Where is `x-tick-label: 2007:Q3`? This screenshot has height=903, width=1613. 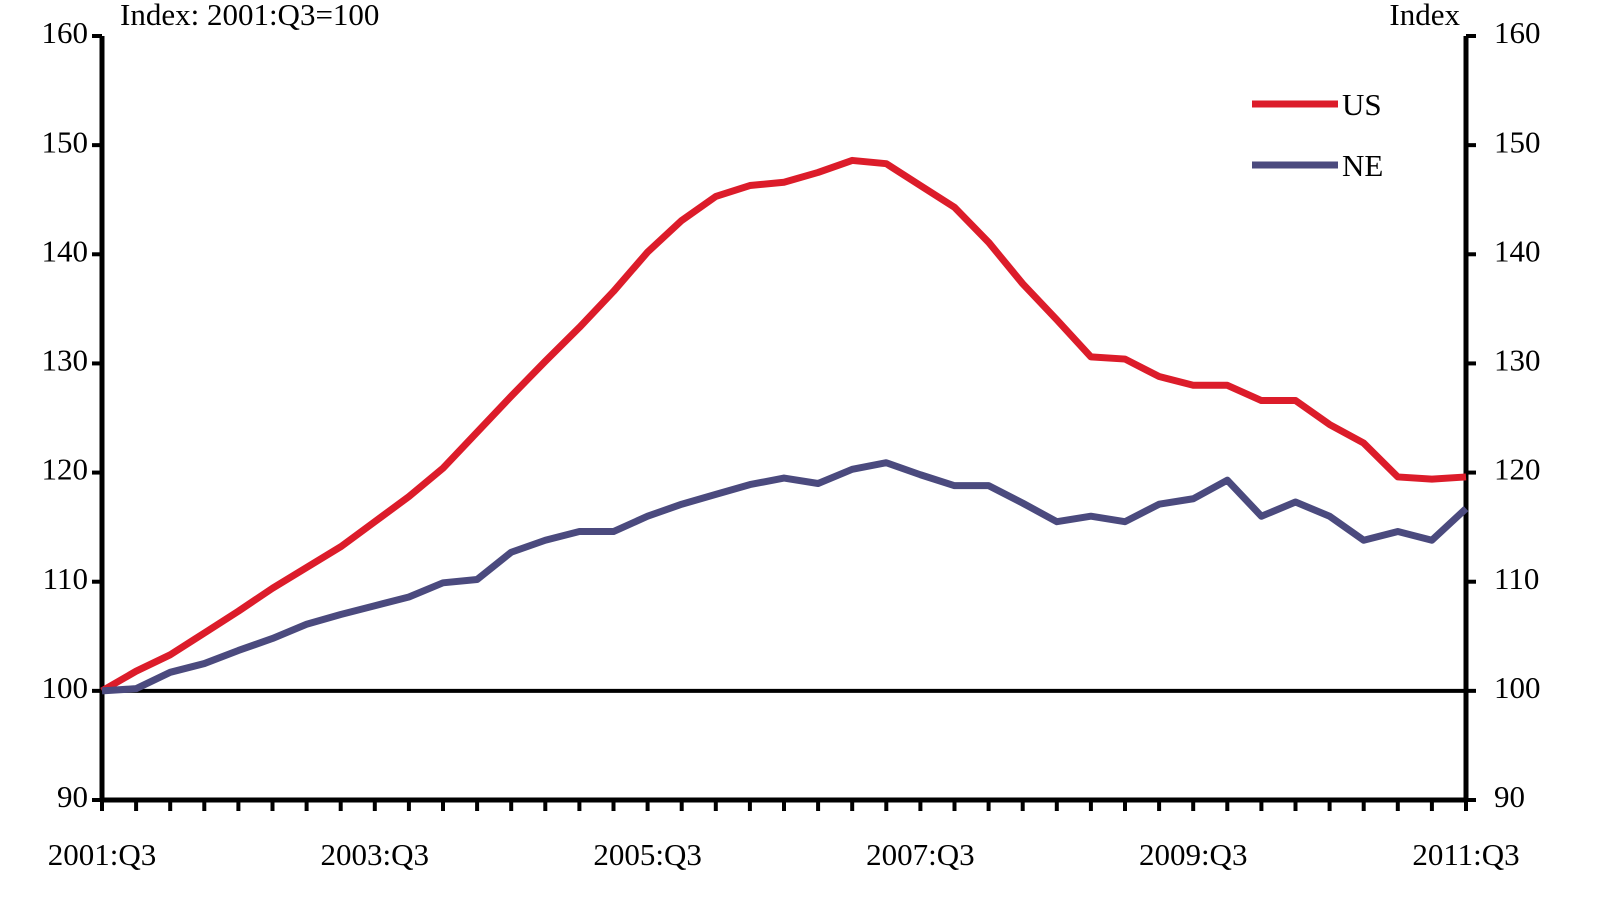 x-tick-label: 2007:Q3 is located at coordinates (920, 854).